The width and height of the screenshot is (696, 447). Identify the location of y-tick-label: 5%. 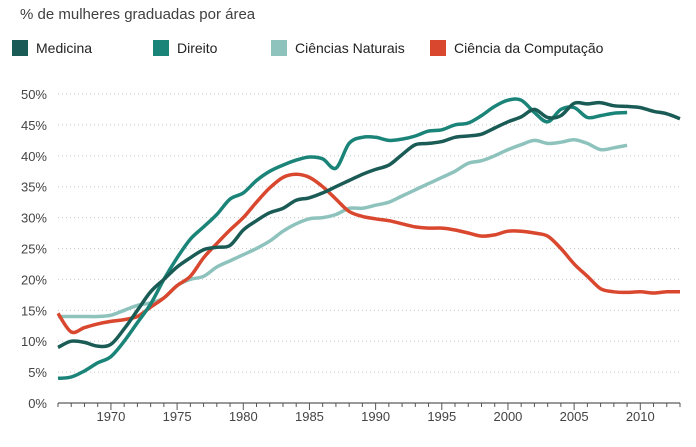
(37, 372).